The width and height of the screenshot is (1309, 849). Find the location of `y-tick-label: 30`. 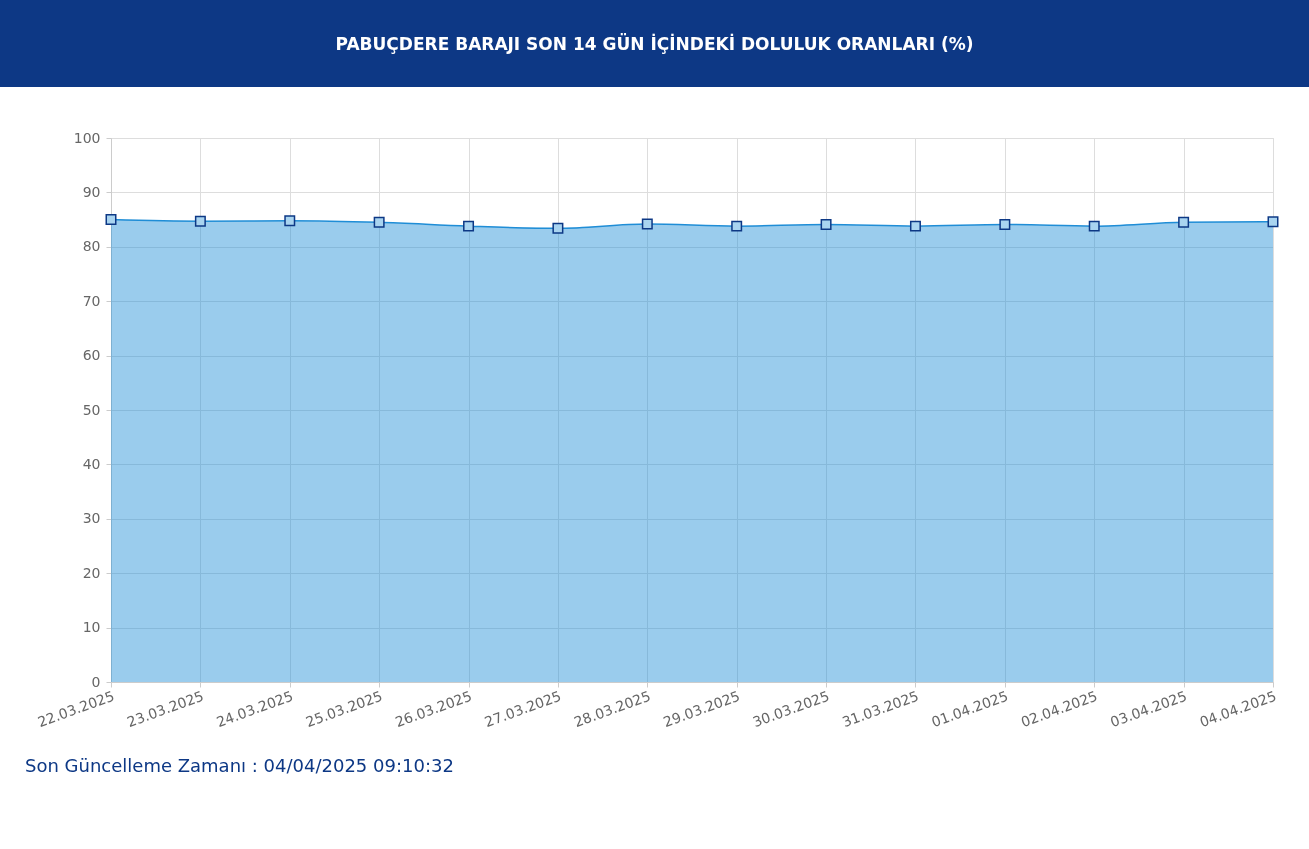

y-tick-label: 30 is located at coordinates (91, 518).